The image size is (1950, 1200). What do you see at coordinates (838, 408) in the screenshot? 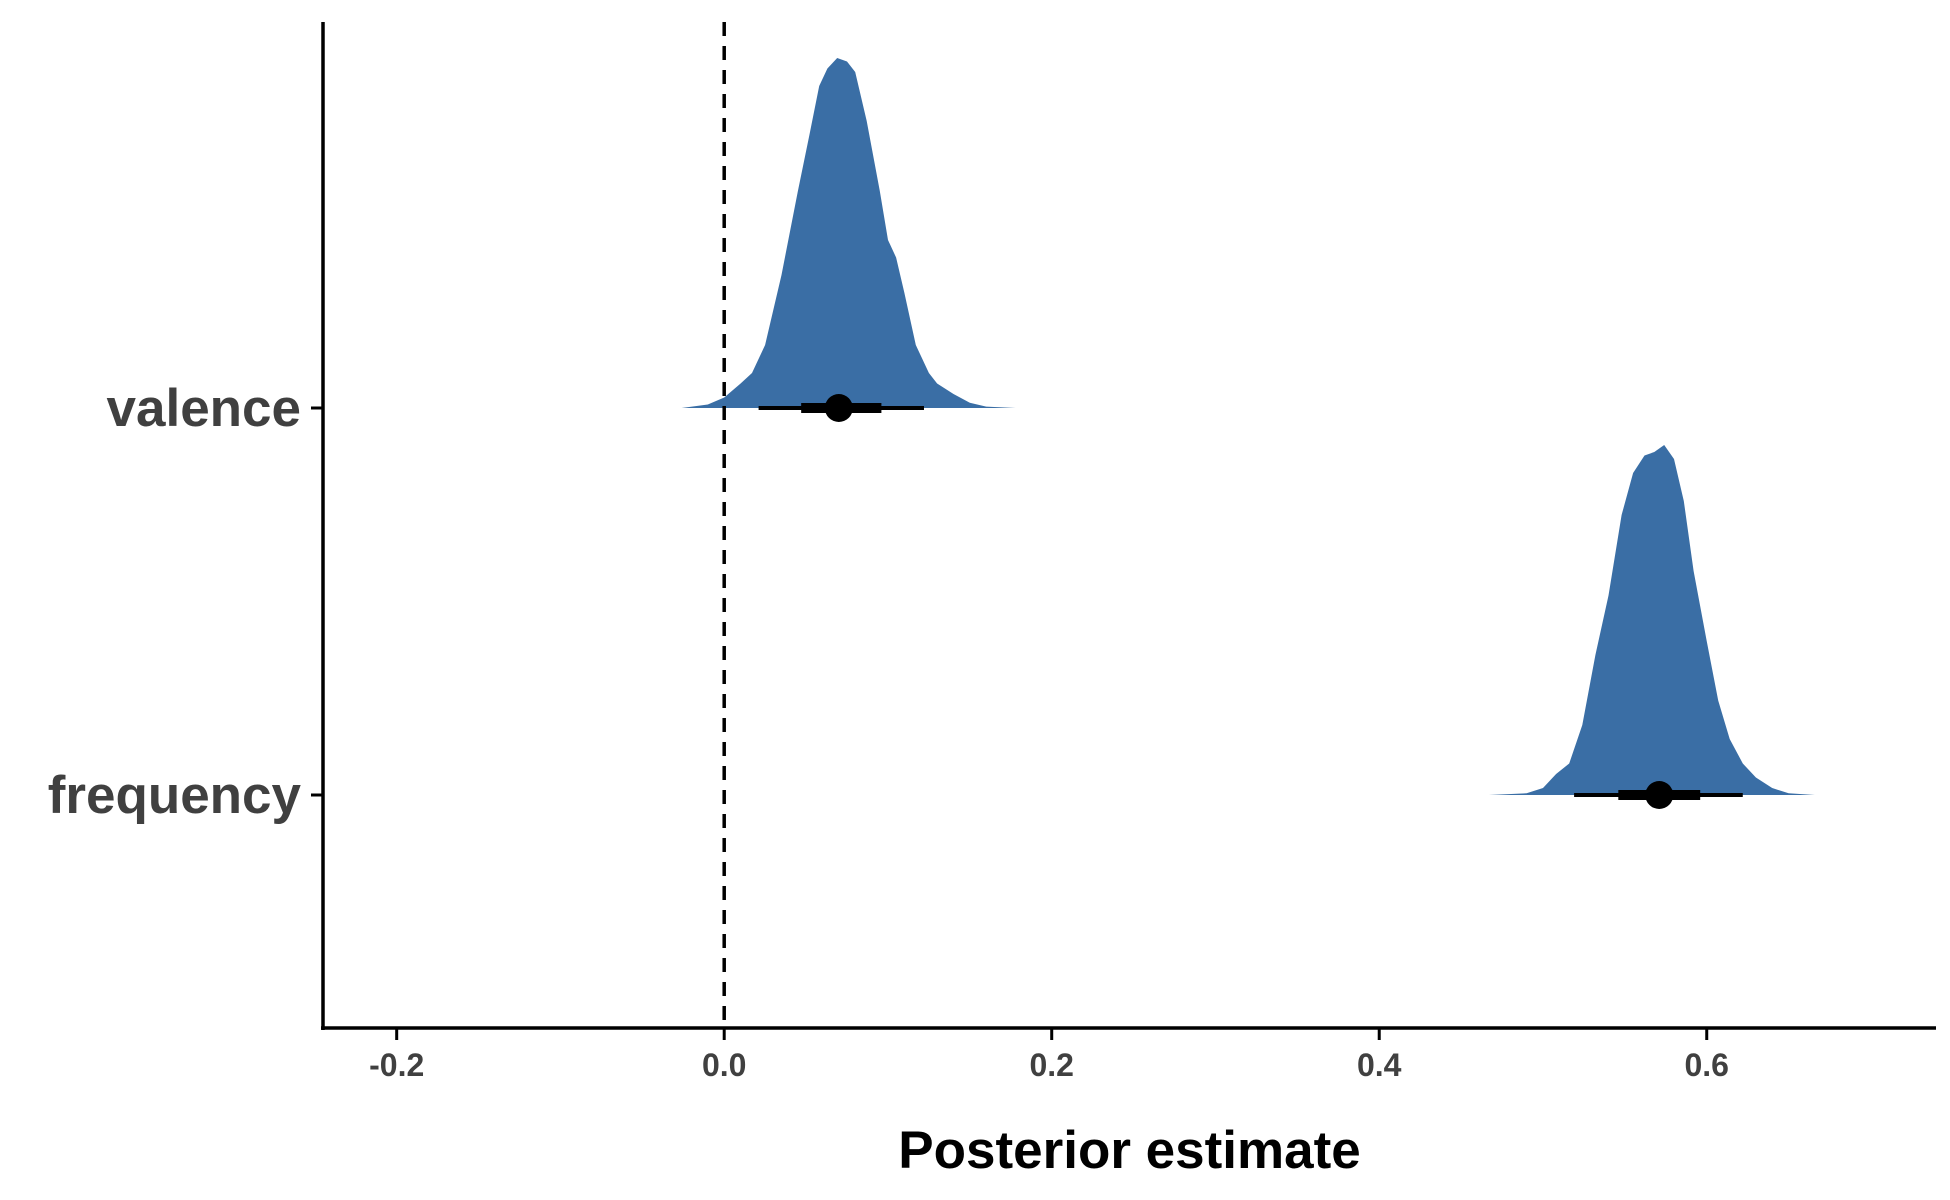
I see `median-point-valence` at bounding box center [838, 408].